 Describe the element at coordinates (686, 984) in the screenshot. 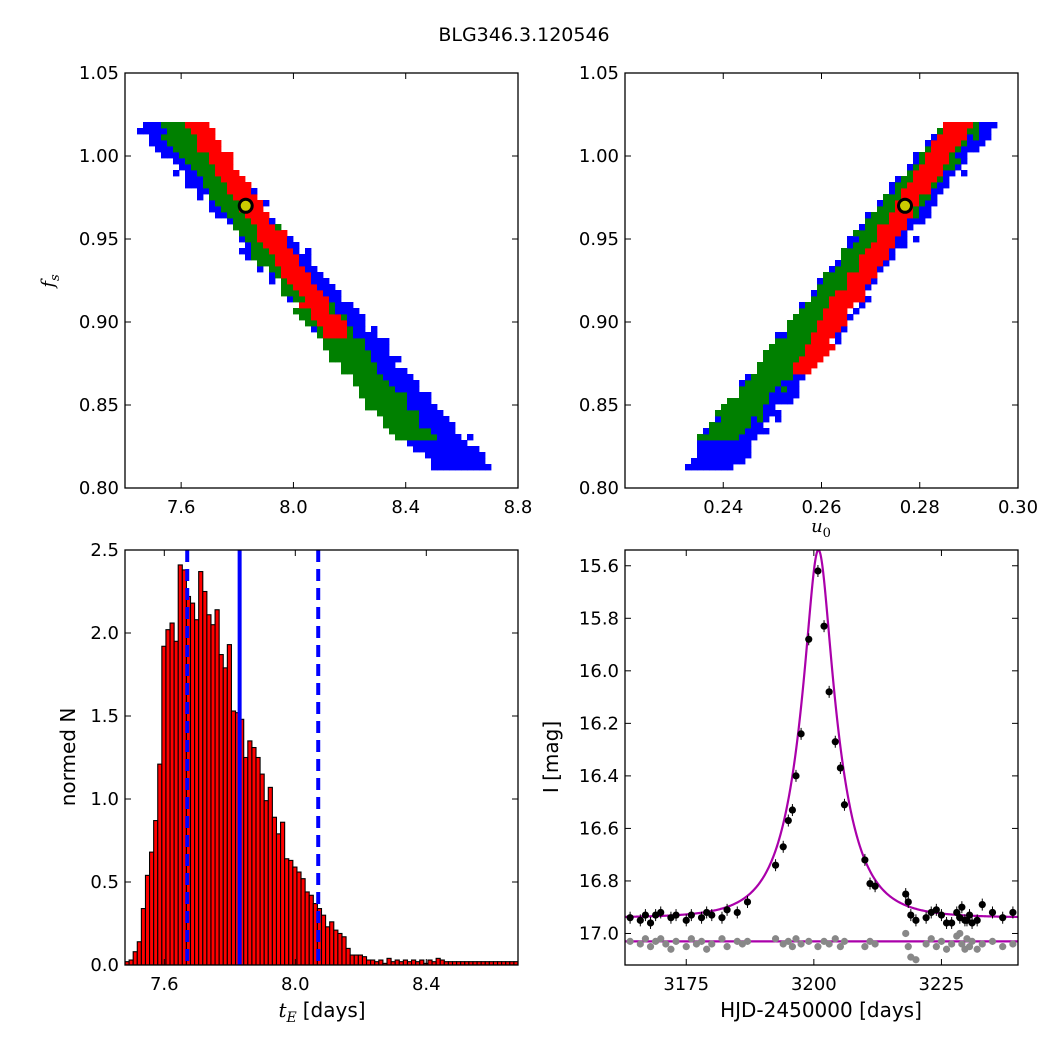

I see `x-tick-label: 3175` at that location.